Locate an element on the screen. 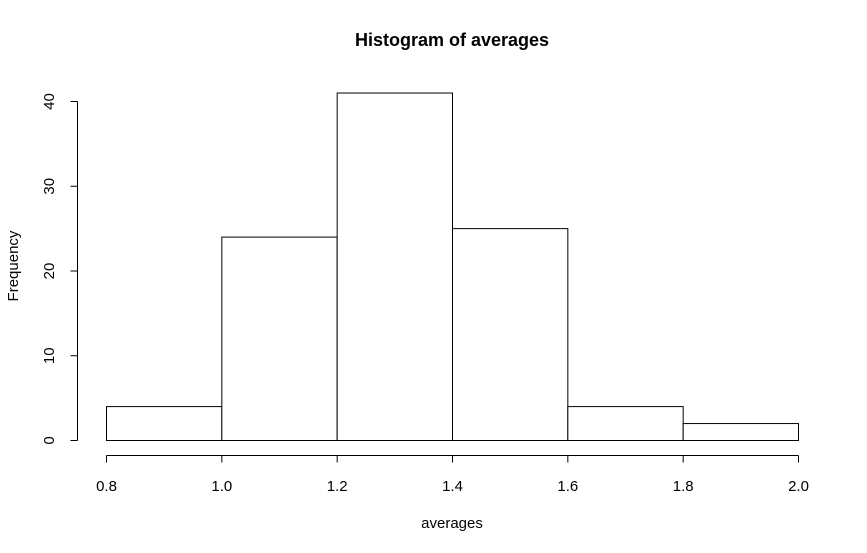 The image size is (867, 553). x-tick-label: 1.8 is located at coordinates (683, 486).